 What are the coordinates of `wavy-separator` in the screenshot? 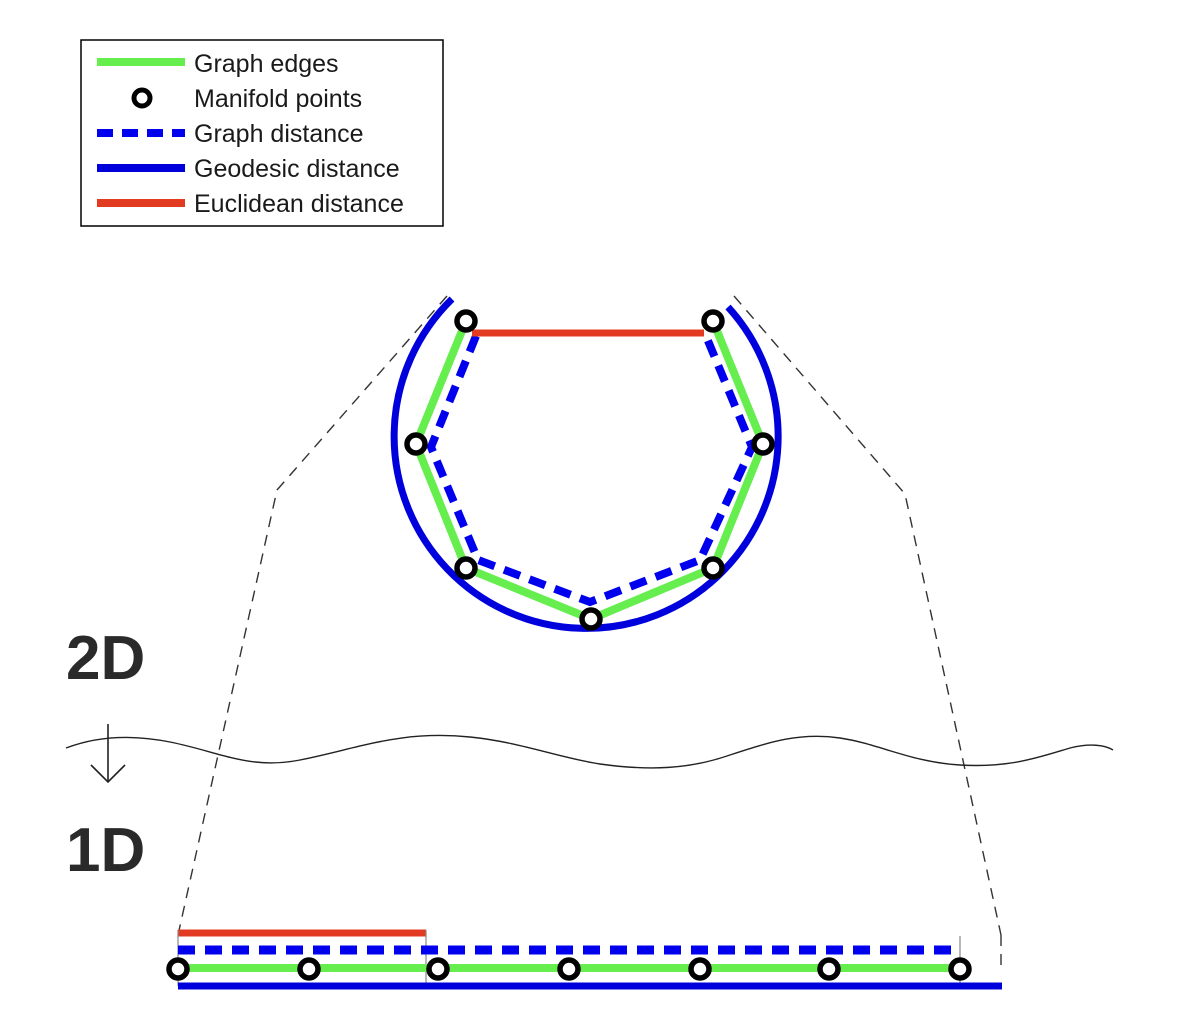 It's located at (589, 751).